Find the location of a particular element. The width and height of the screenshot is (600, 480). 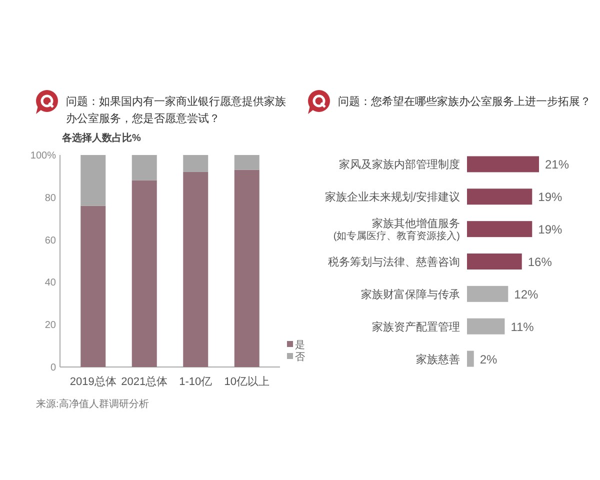

source-note: 来源:高净值人群调研分析 is located at coordinates (92, 404).